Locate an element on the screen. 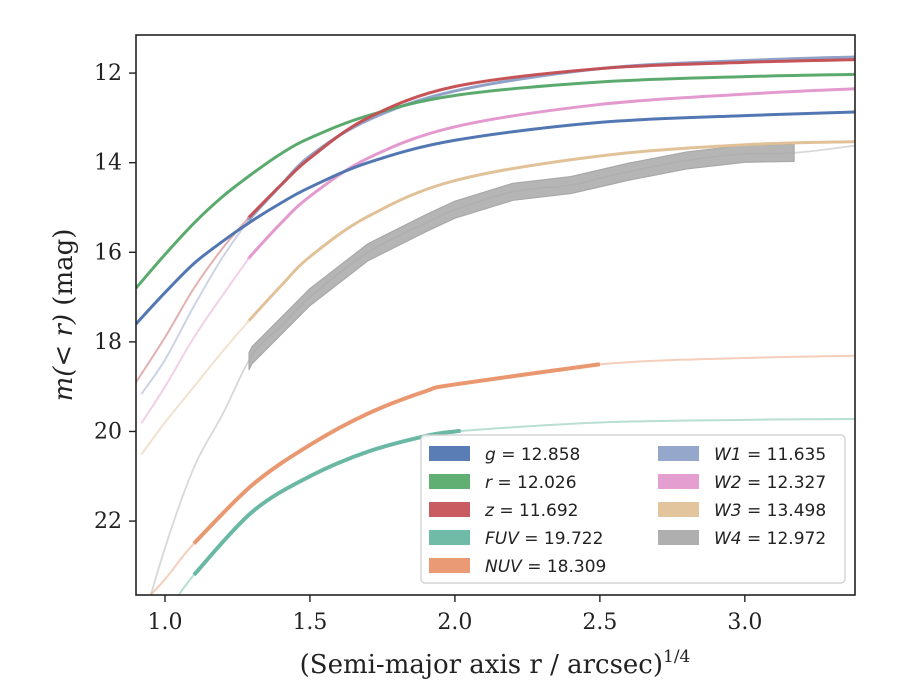 The image size is (900, 700). x-tick-label: 2.0 is located at coordinates (454, 622).